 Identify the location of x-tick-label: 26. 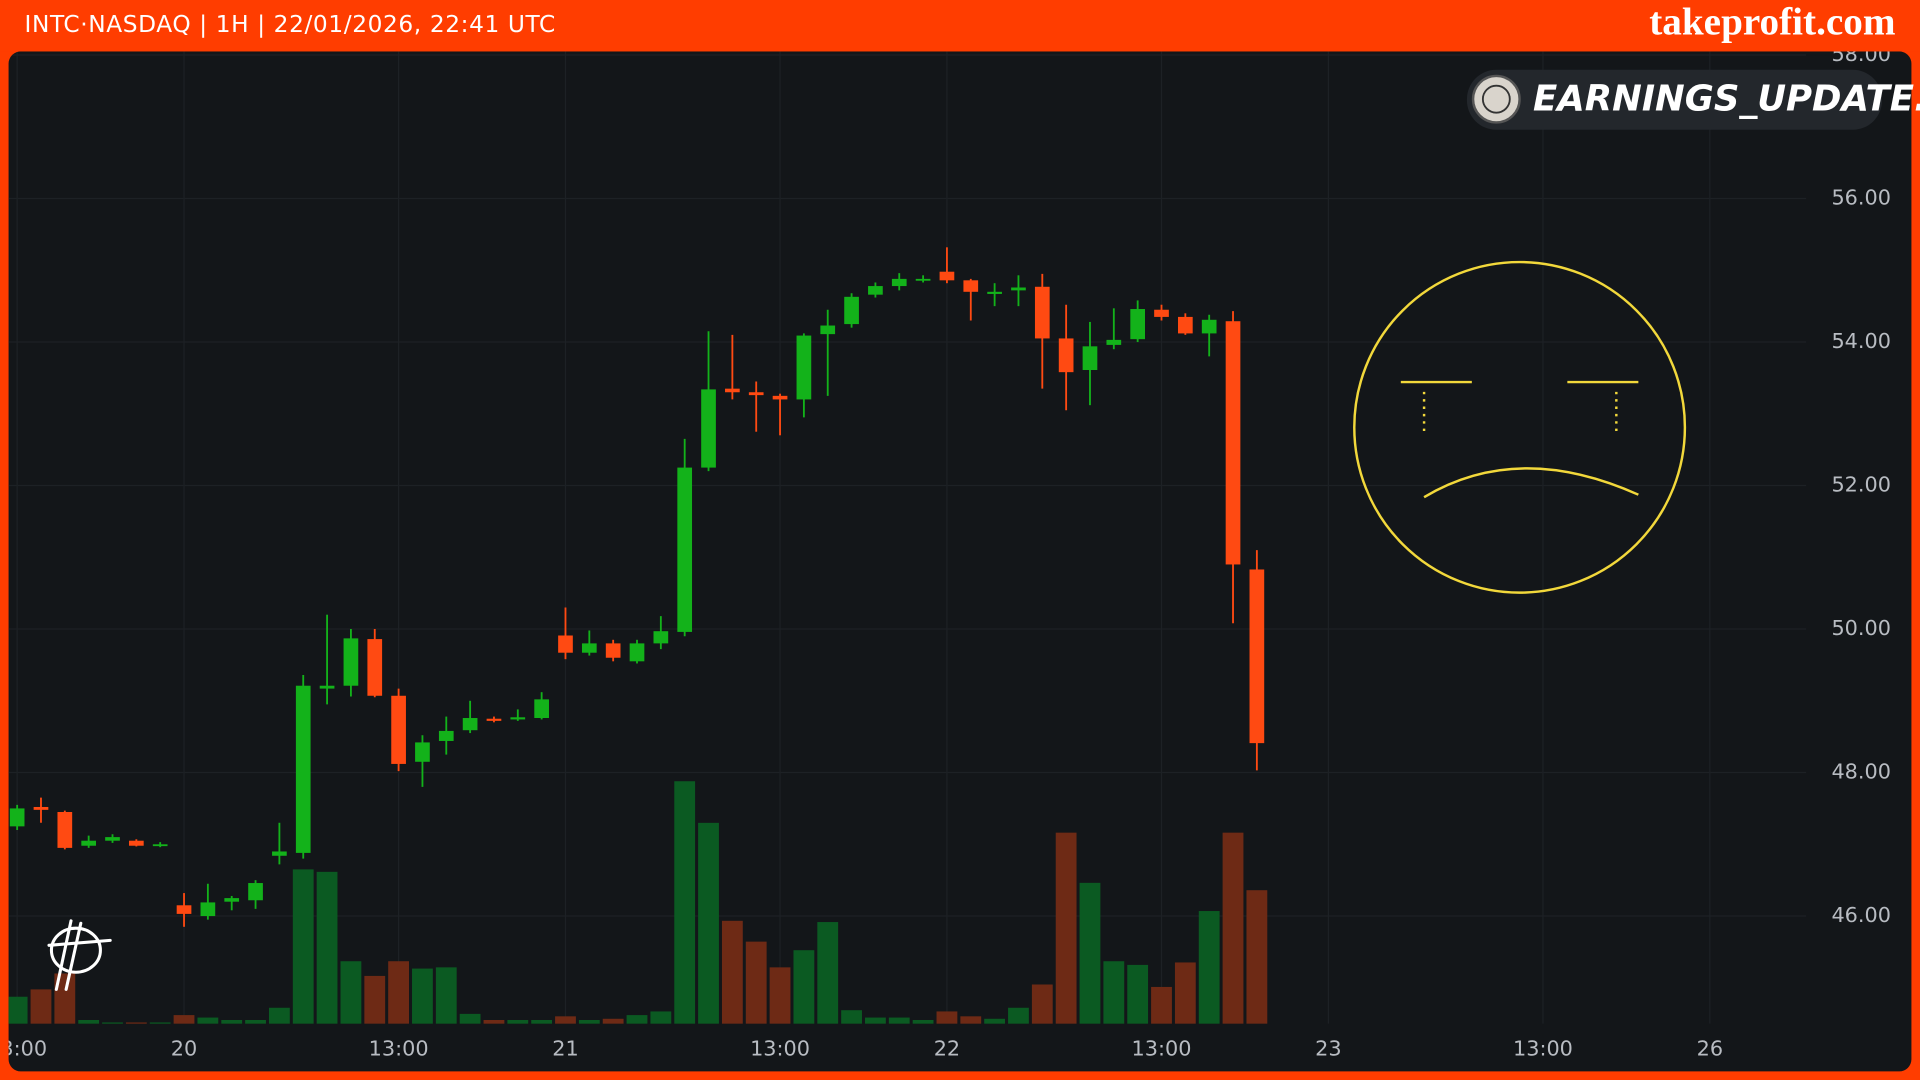
(1710, 1048).